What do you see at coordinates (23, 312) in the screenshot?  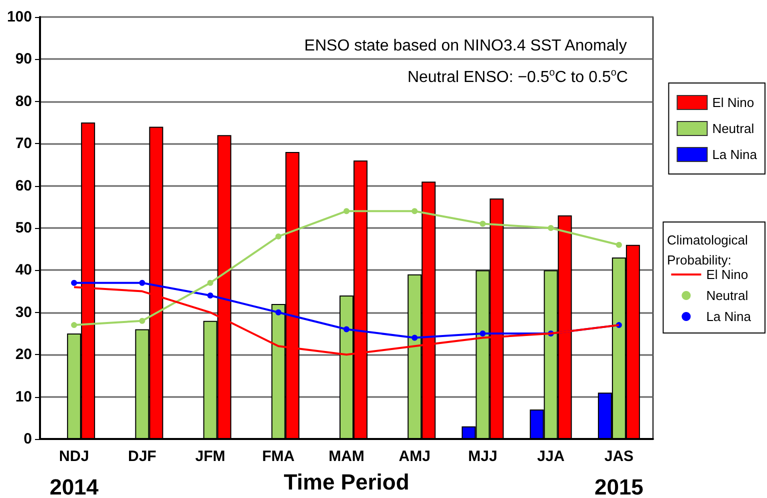 I see `y-tick-label: 30` at bounding box center [23, 312].